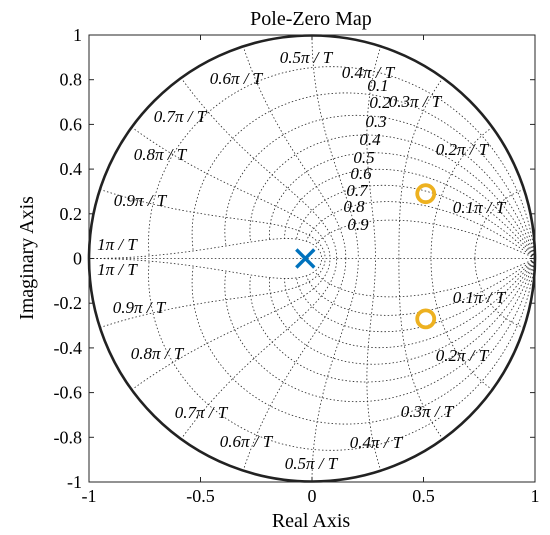 Image resolution: width=550 pixels, height=535 pixels. I want to click on x-tick-label: 0.5, so click(423, 496).